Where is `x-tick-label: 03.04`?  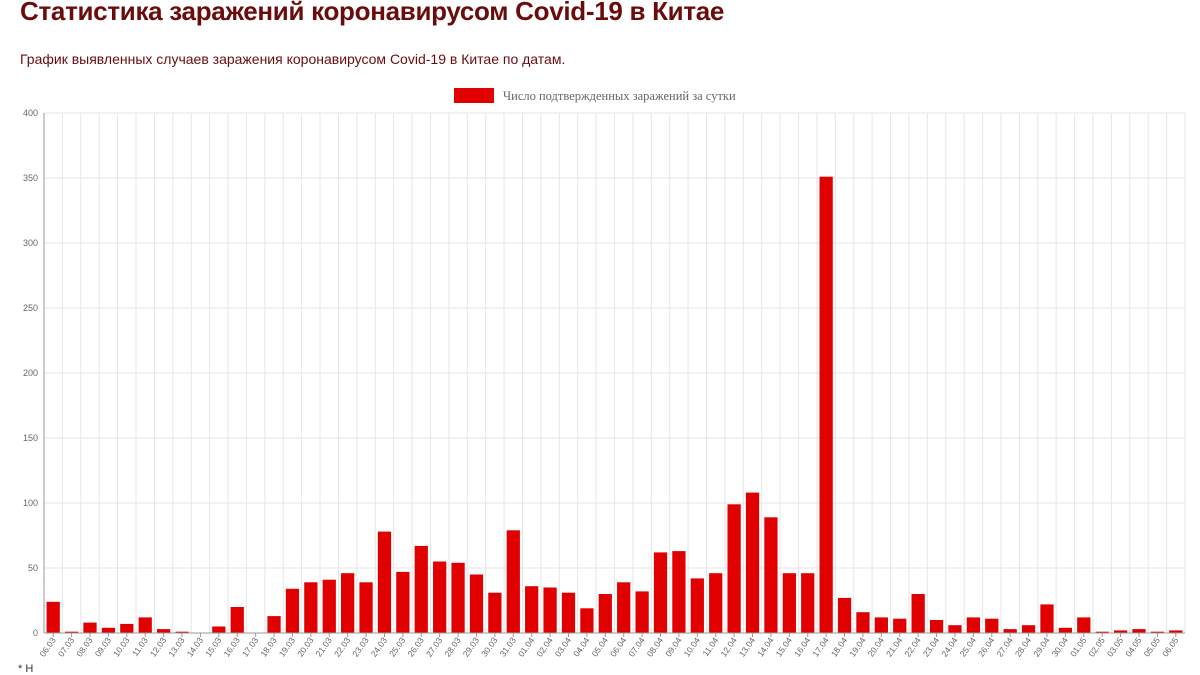
x-tick-label: 03.04 is located at coordinates (563, 646).